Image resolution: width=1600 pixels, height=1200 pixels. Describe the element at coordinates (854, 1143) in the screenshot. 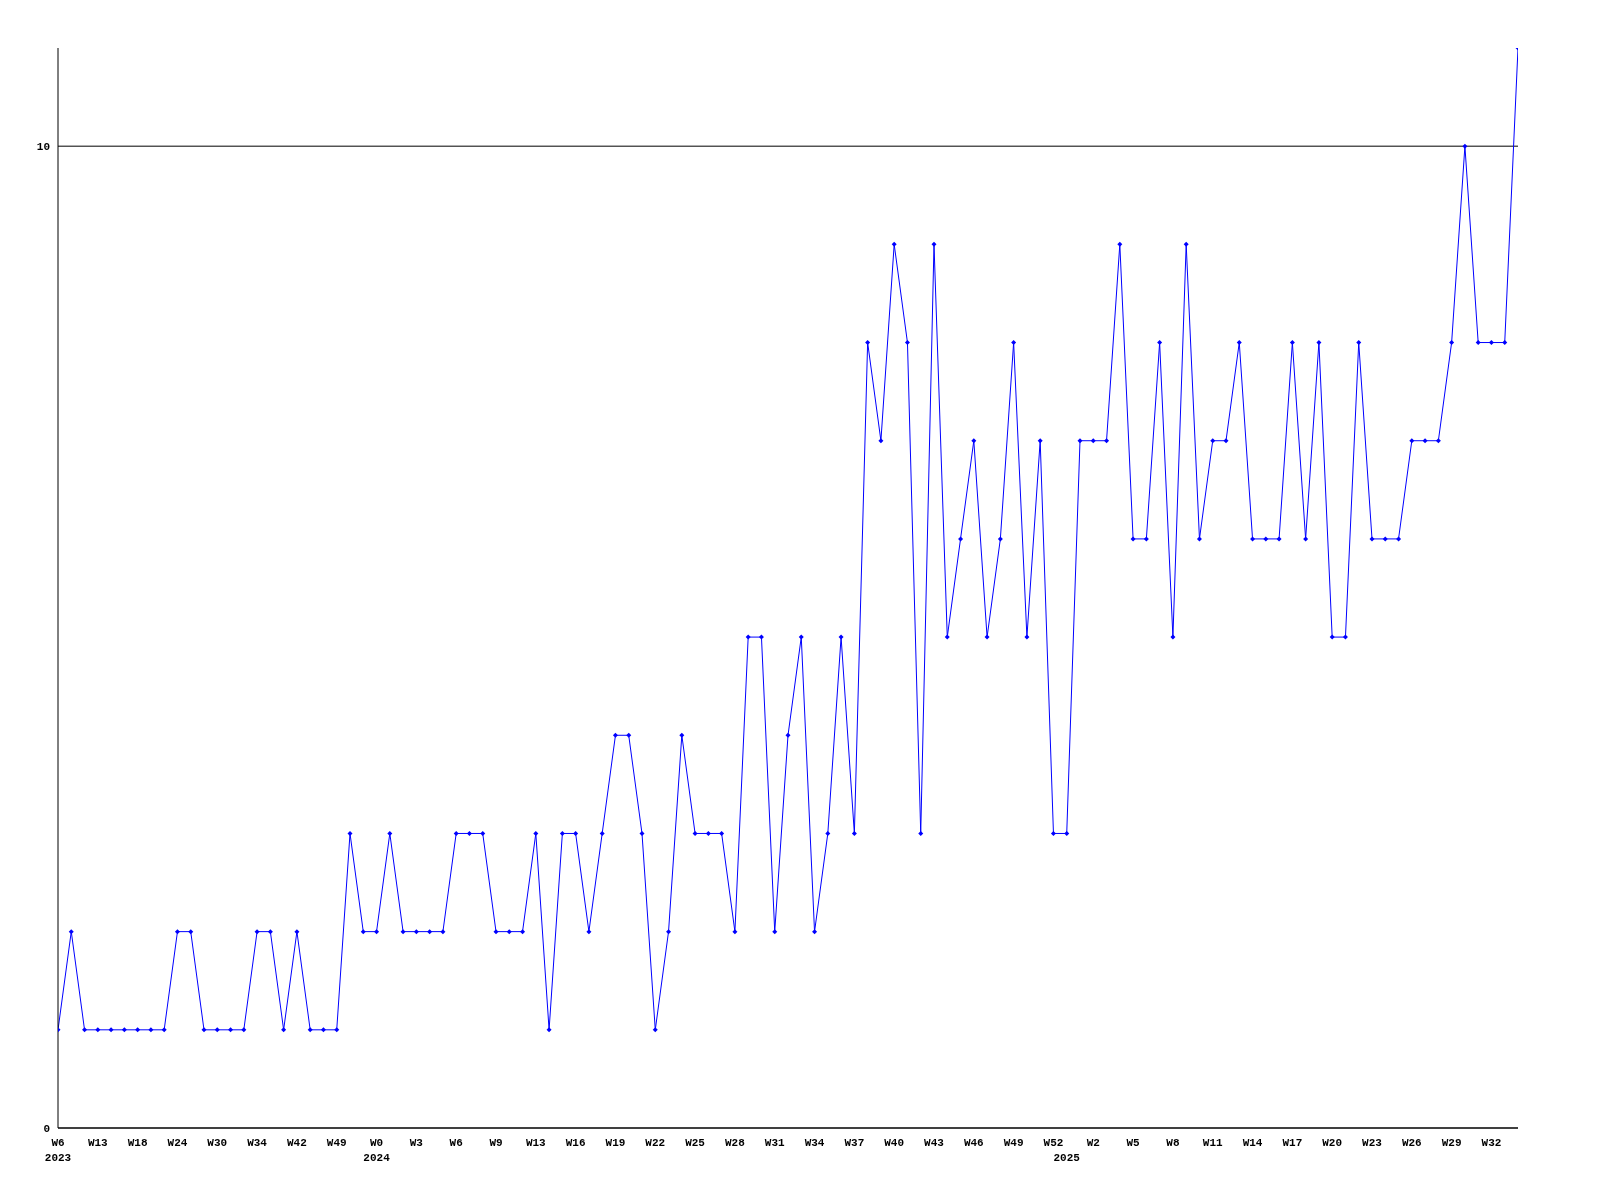

I see `x-tick-label: W37` at that location.